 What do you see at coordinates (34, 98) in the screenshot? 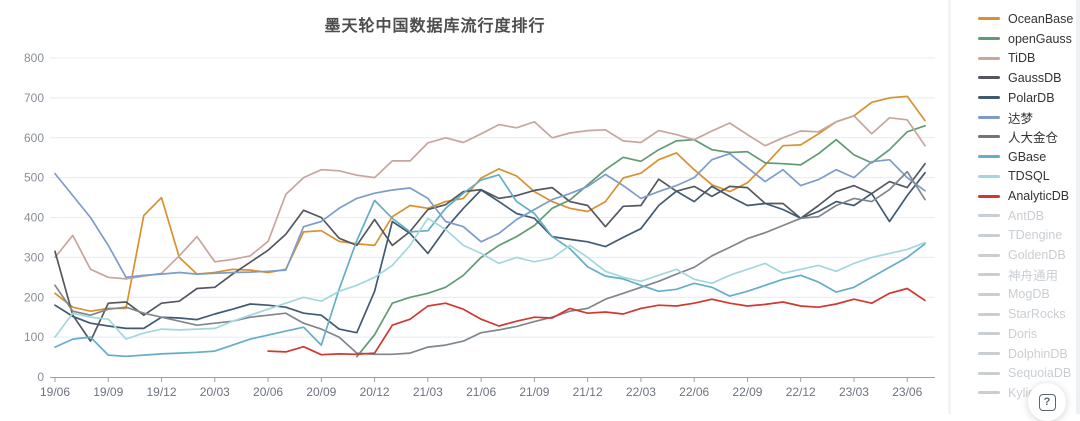
I see `y-axis-tick-label: 700` at bounding box center [34, 98].